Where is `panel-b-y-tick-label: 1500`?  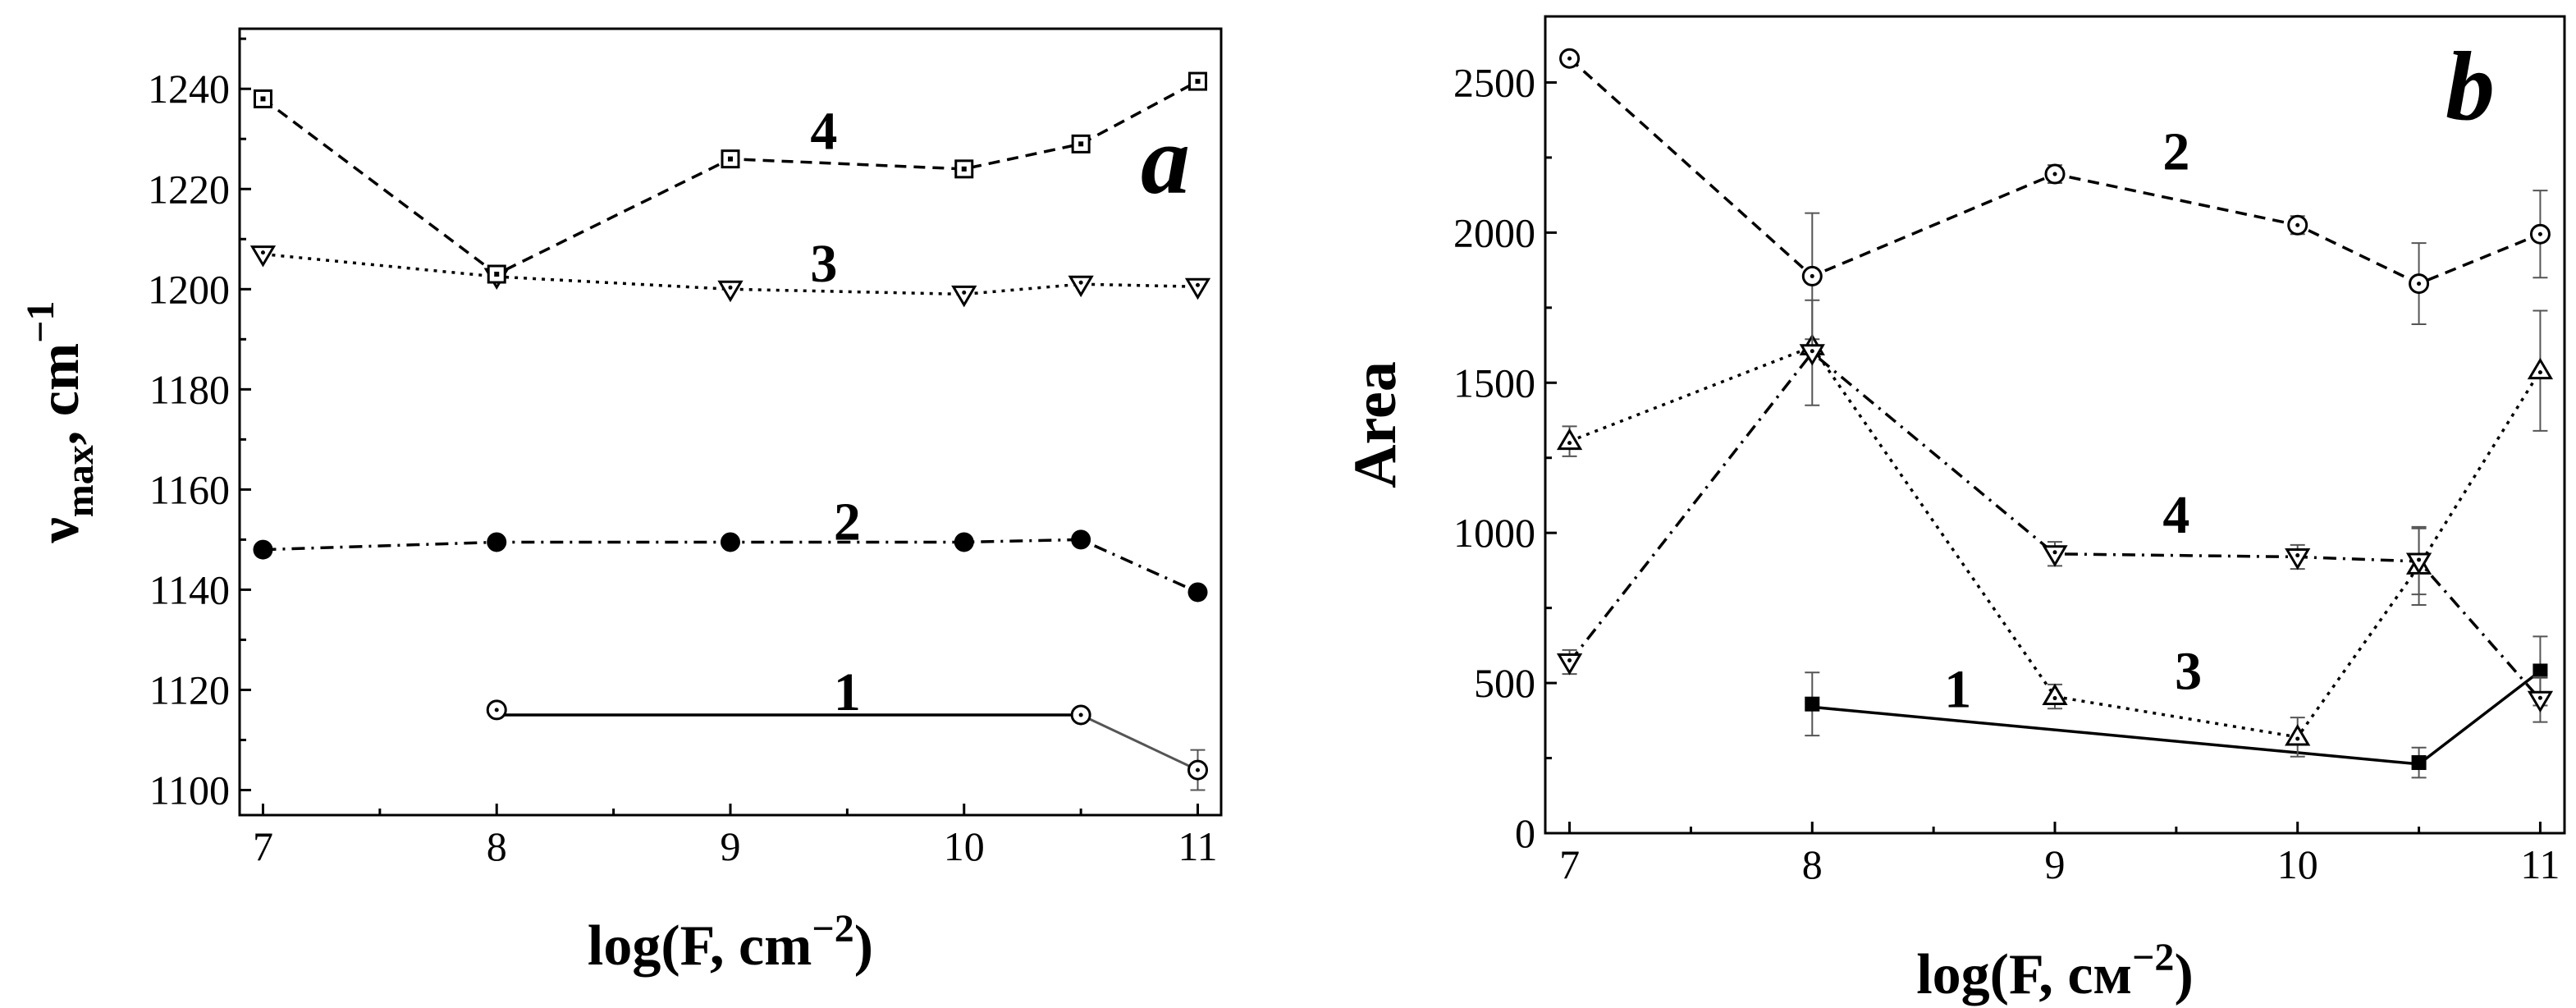
panel-b-y-tick-label: 1500 is located at coordinates (1494, 382).